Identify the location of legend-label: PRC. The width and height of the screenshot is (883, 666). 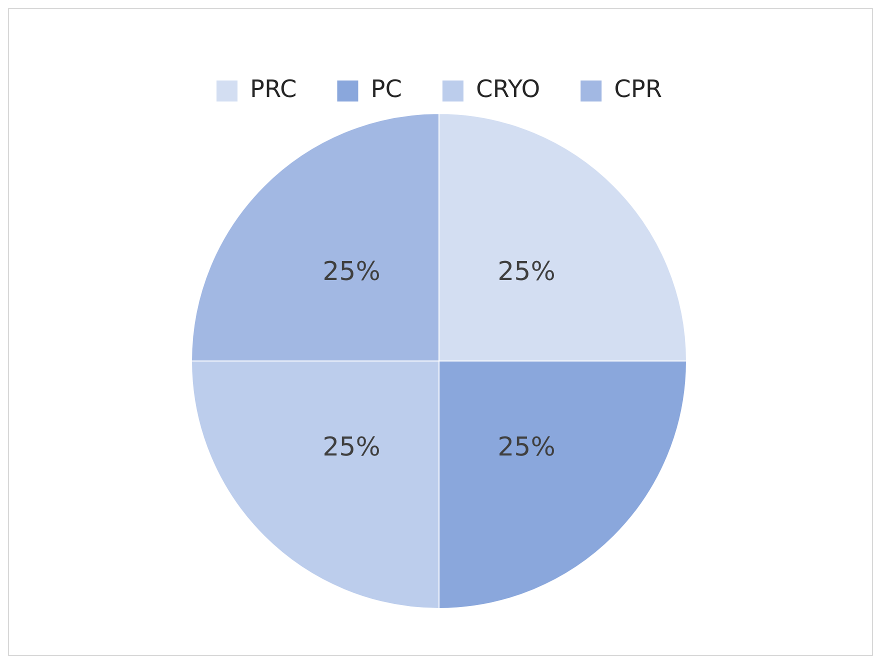
(273, 89).